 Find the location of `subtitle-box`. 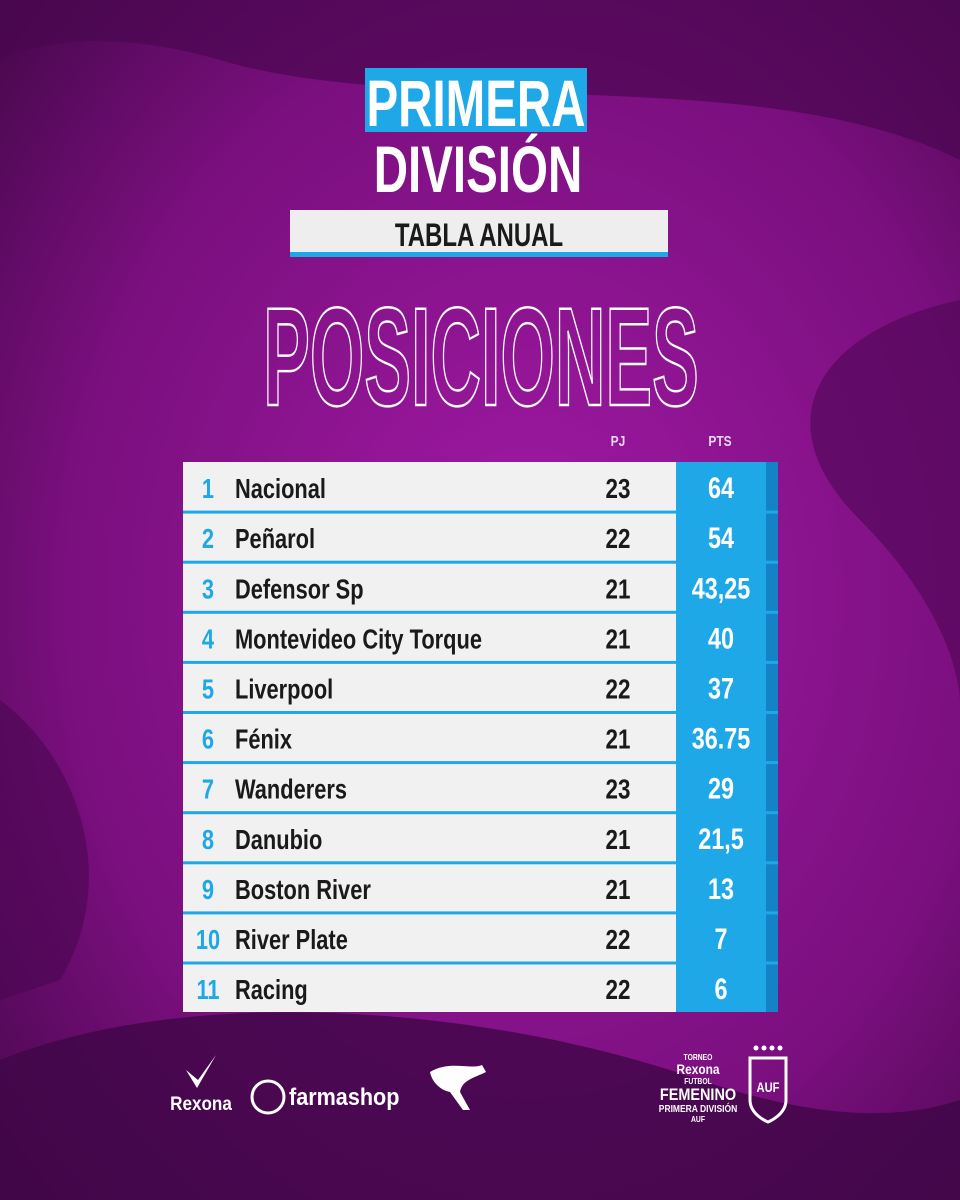

subtitle-box is located at coordinates (479, 233).